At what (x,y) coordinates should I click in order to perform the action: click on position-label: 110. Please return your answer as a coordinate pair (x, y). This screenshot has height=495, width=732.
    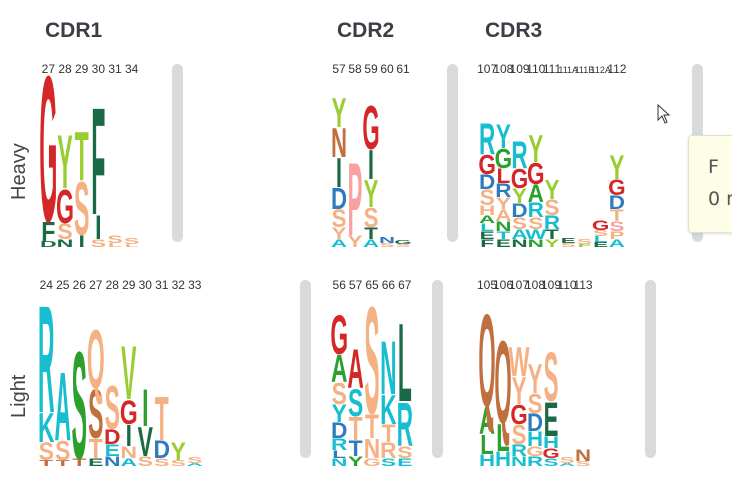
    Looking at the image, I should click on (535, 69).